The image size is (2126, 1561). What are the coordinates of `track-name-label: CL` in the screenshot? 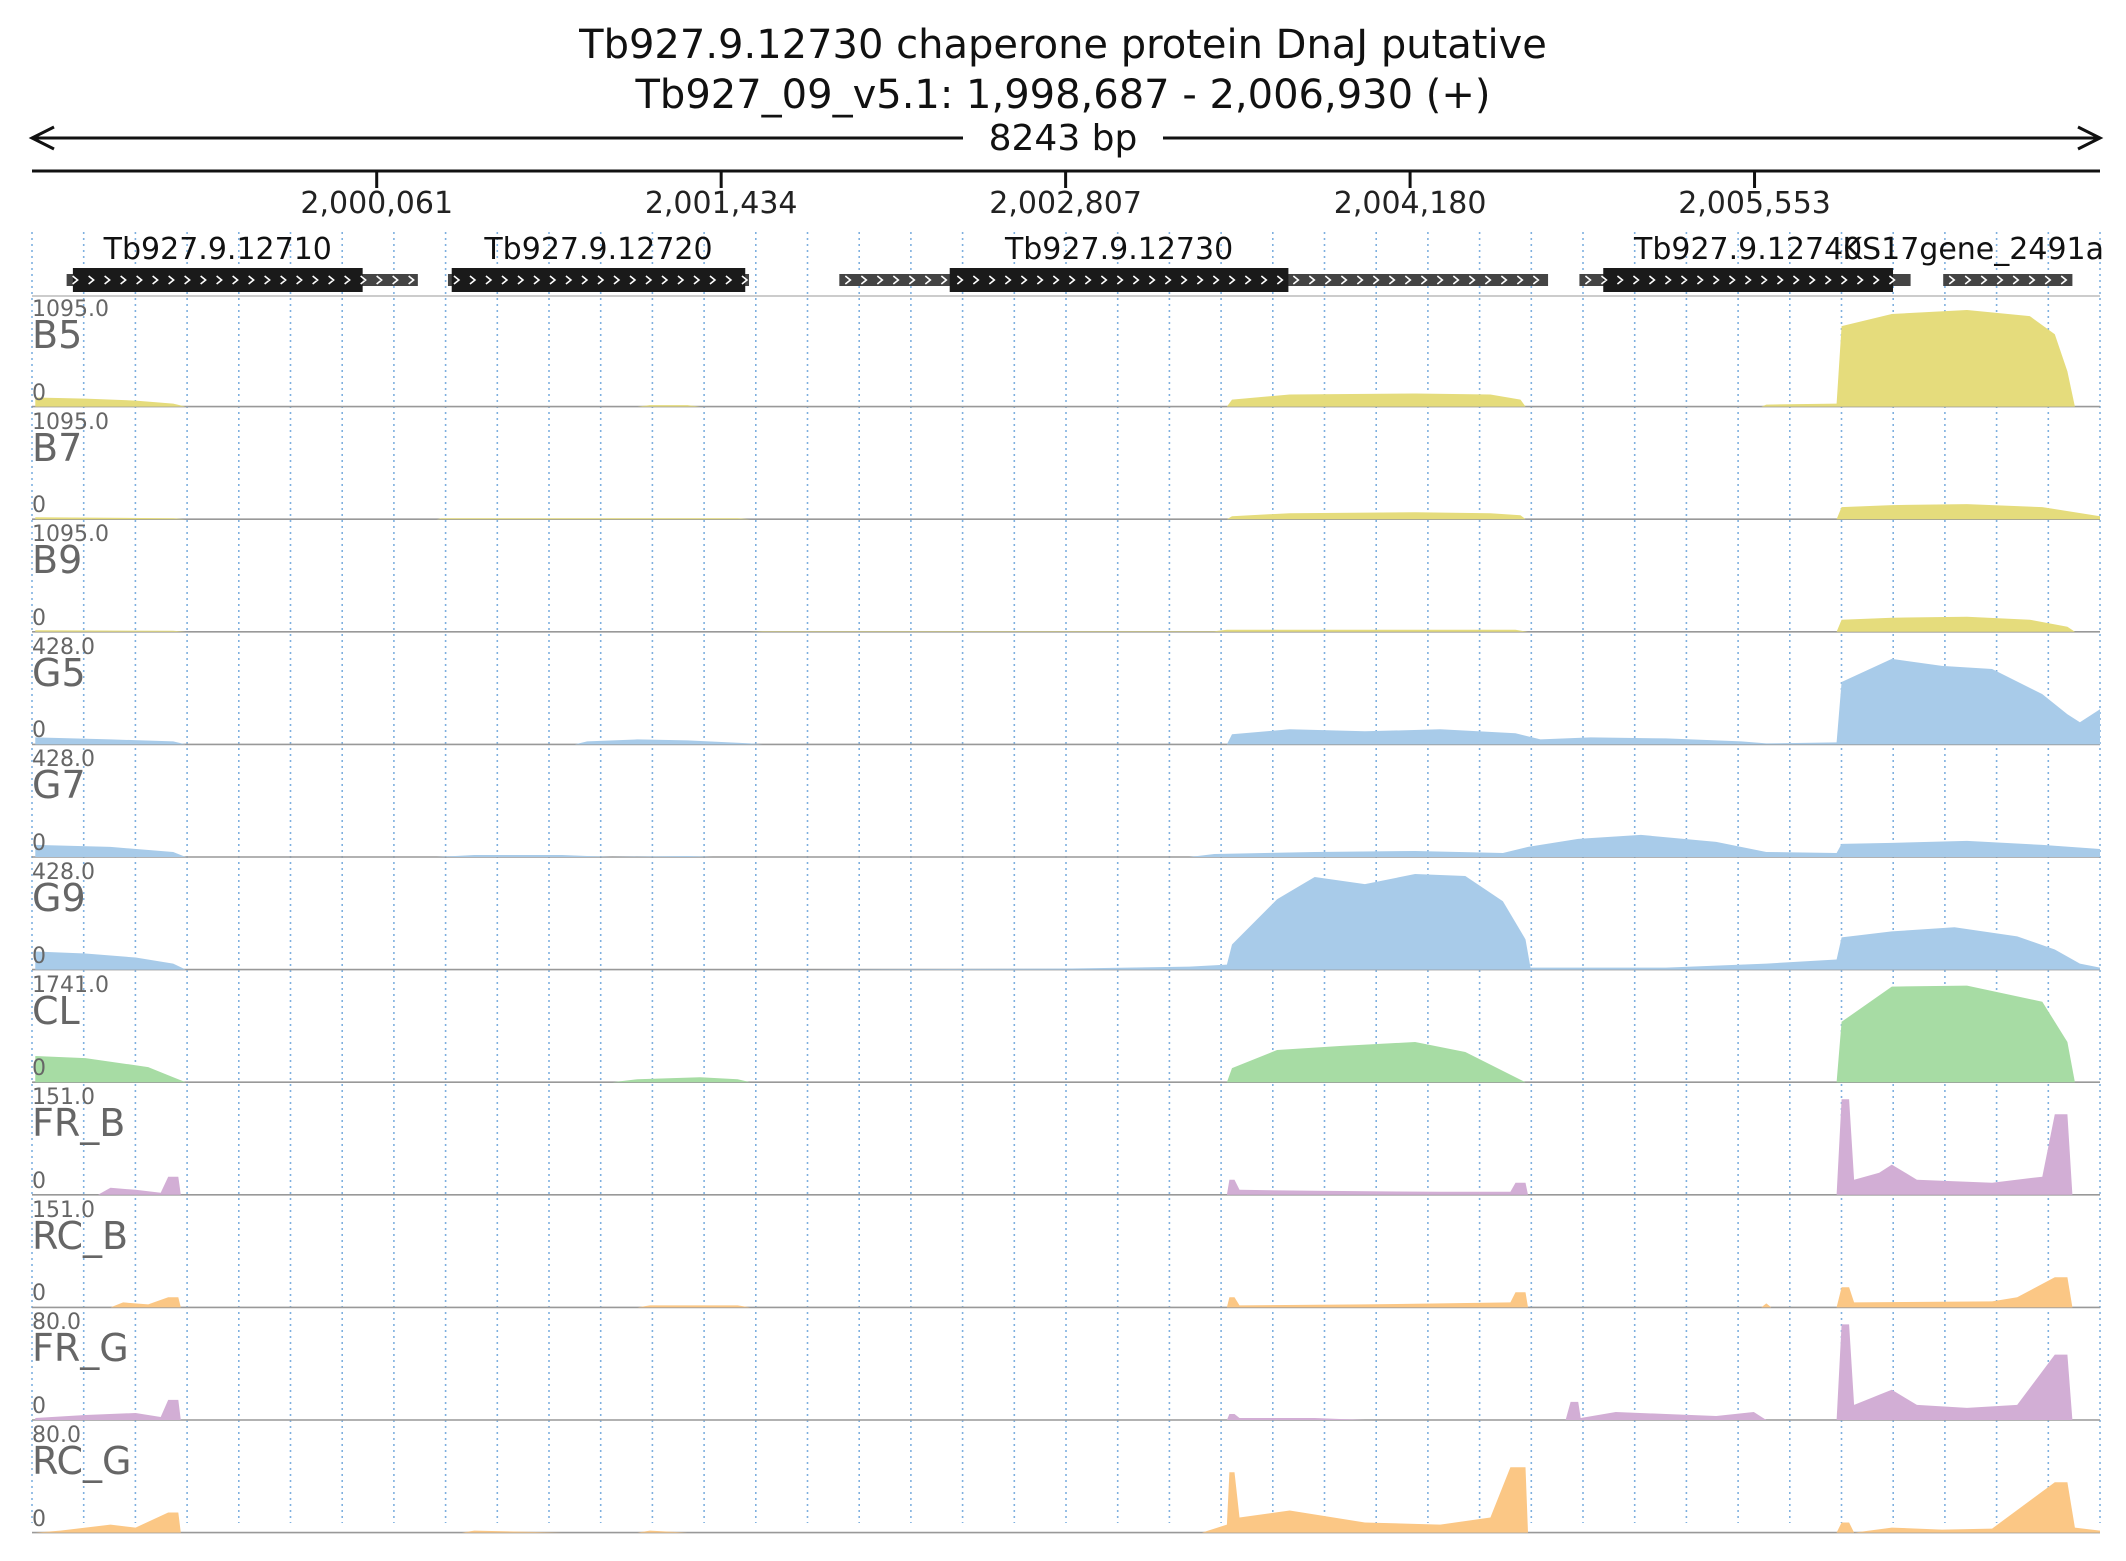 It's located at (56, 1010).